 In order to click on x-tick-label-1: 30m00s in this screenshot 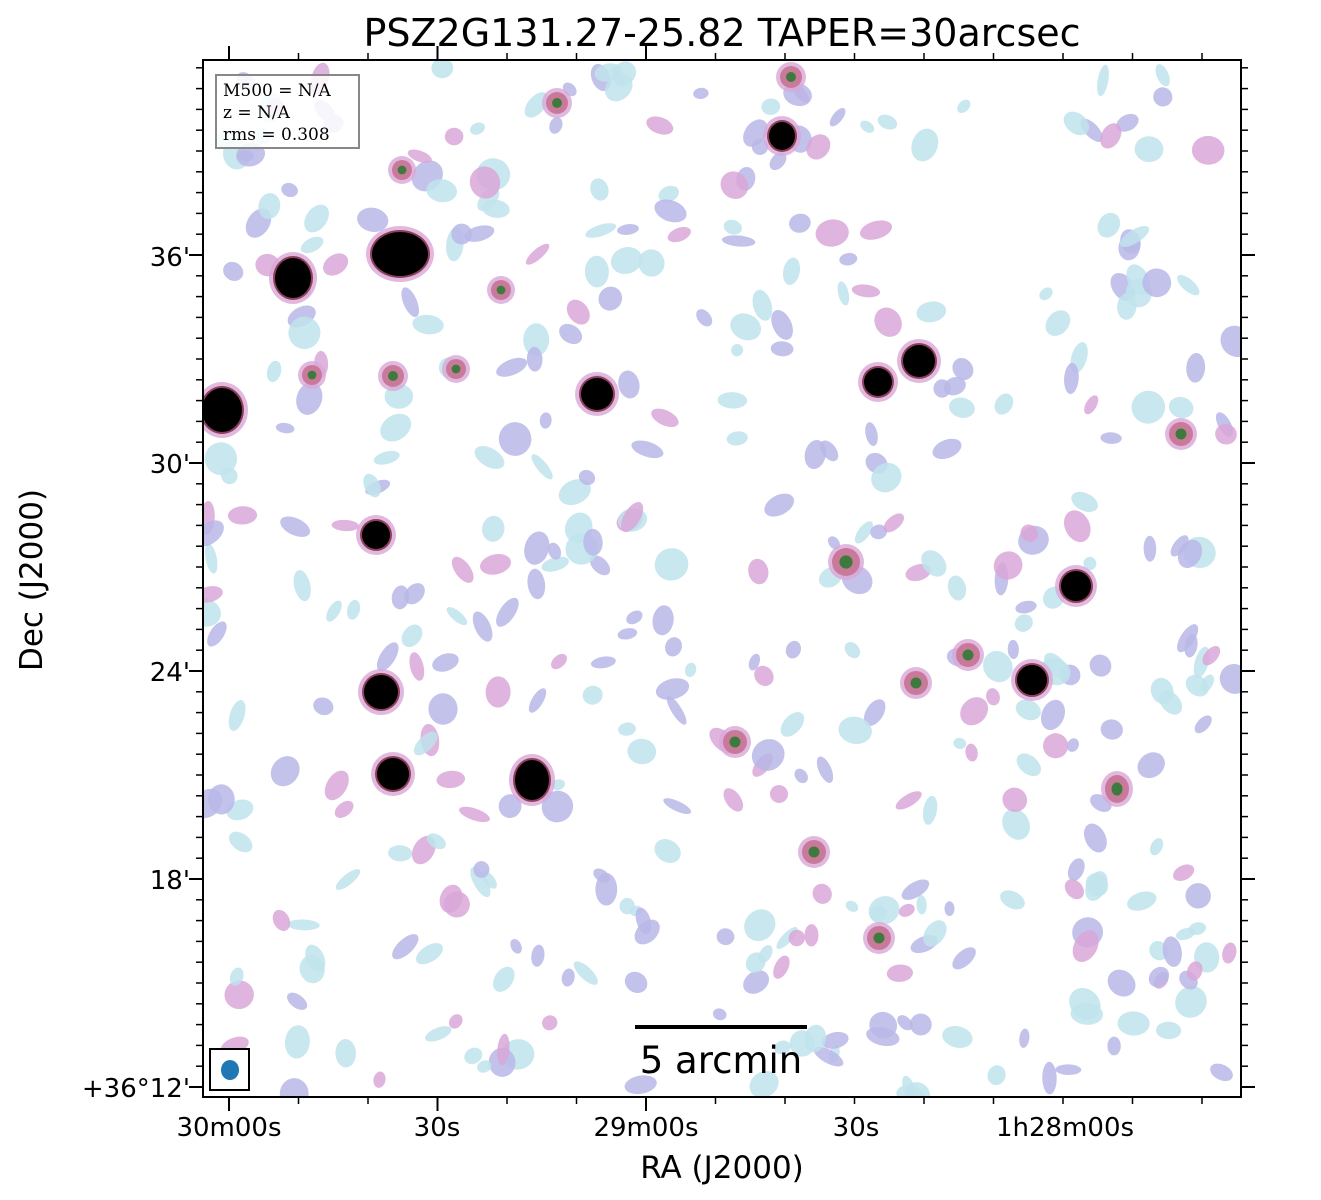, I will do `click(228, 1128)`.